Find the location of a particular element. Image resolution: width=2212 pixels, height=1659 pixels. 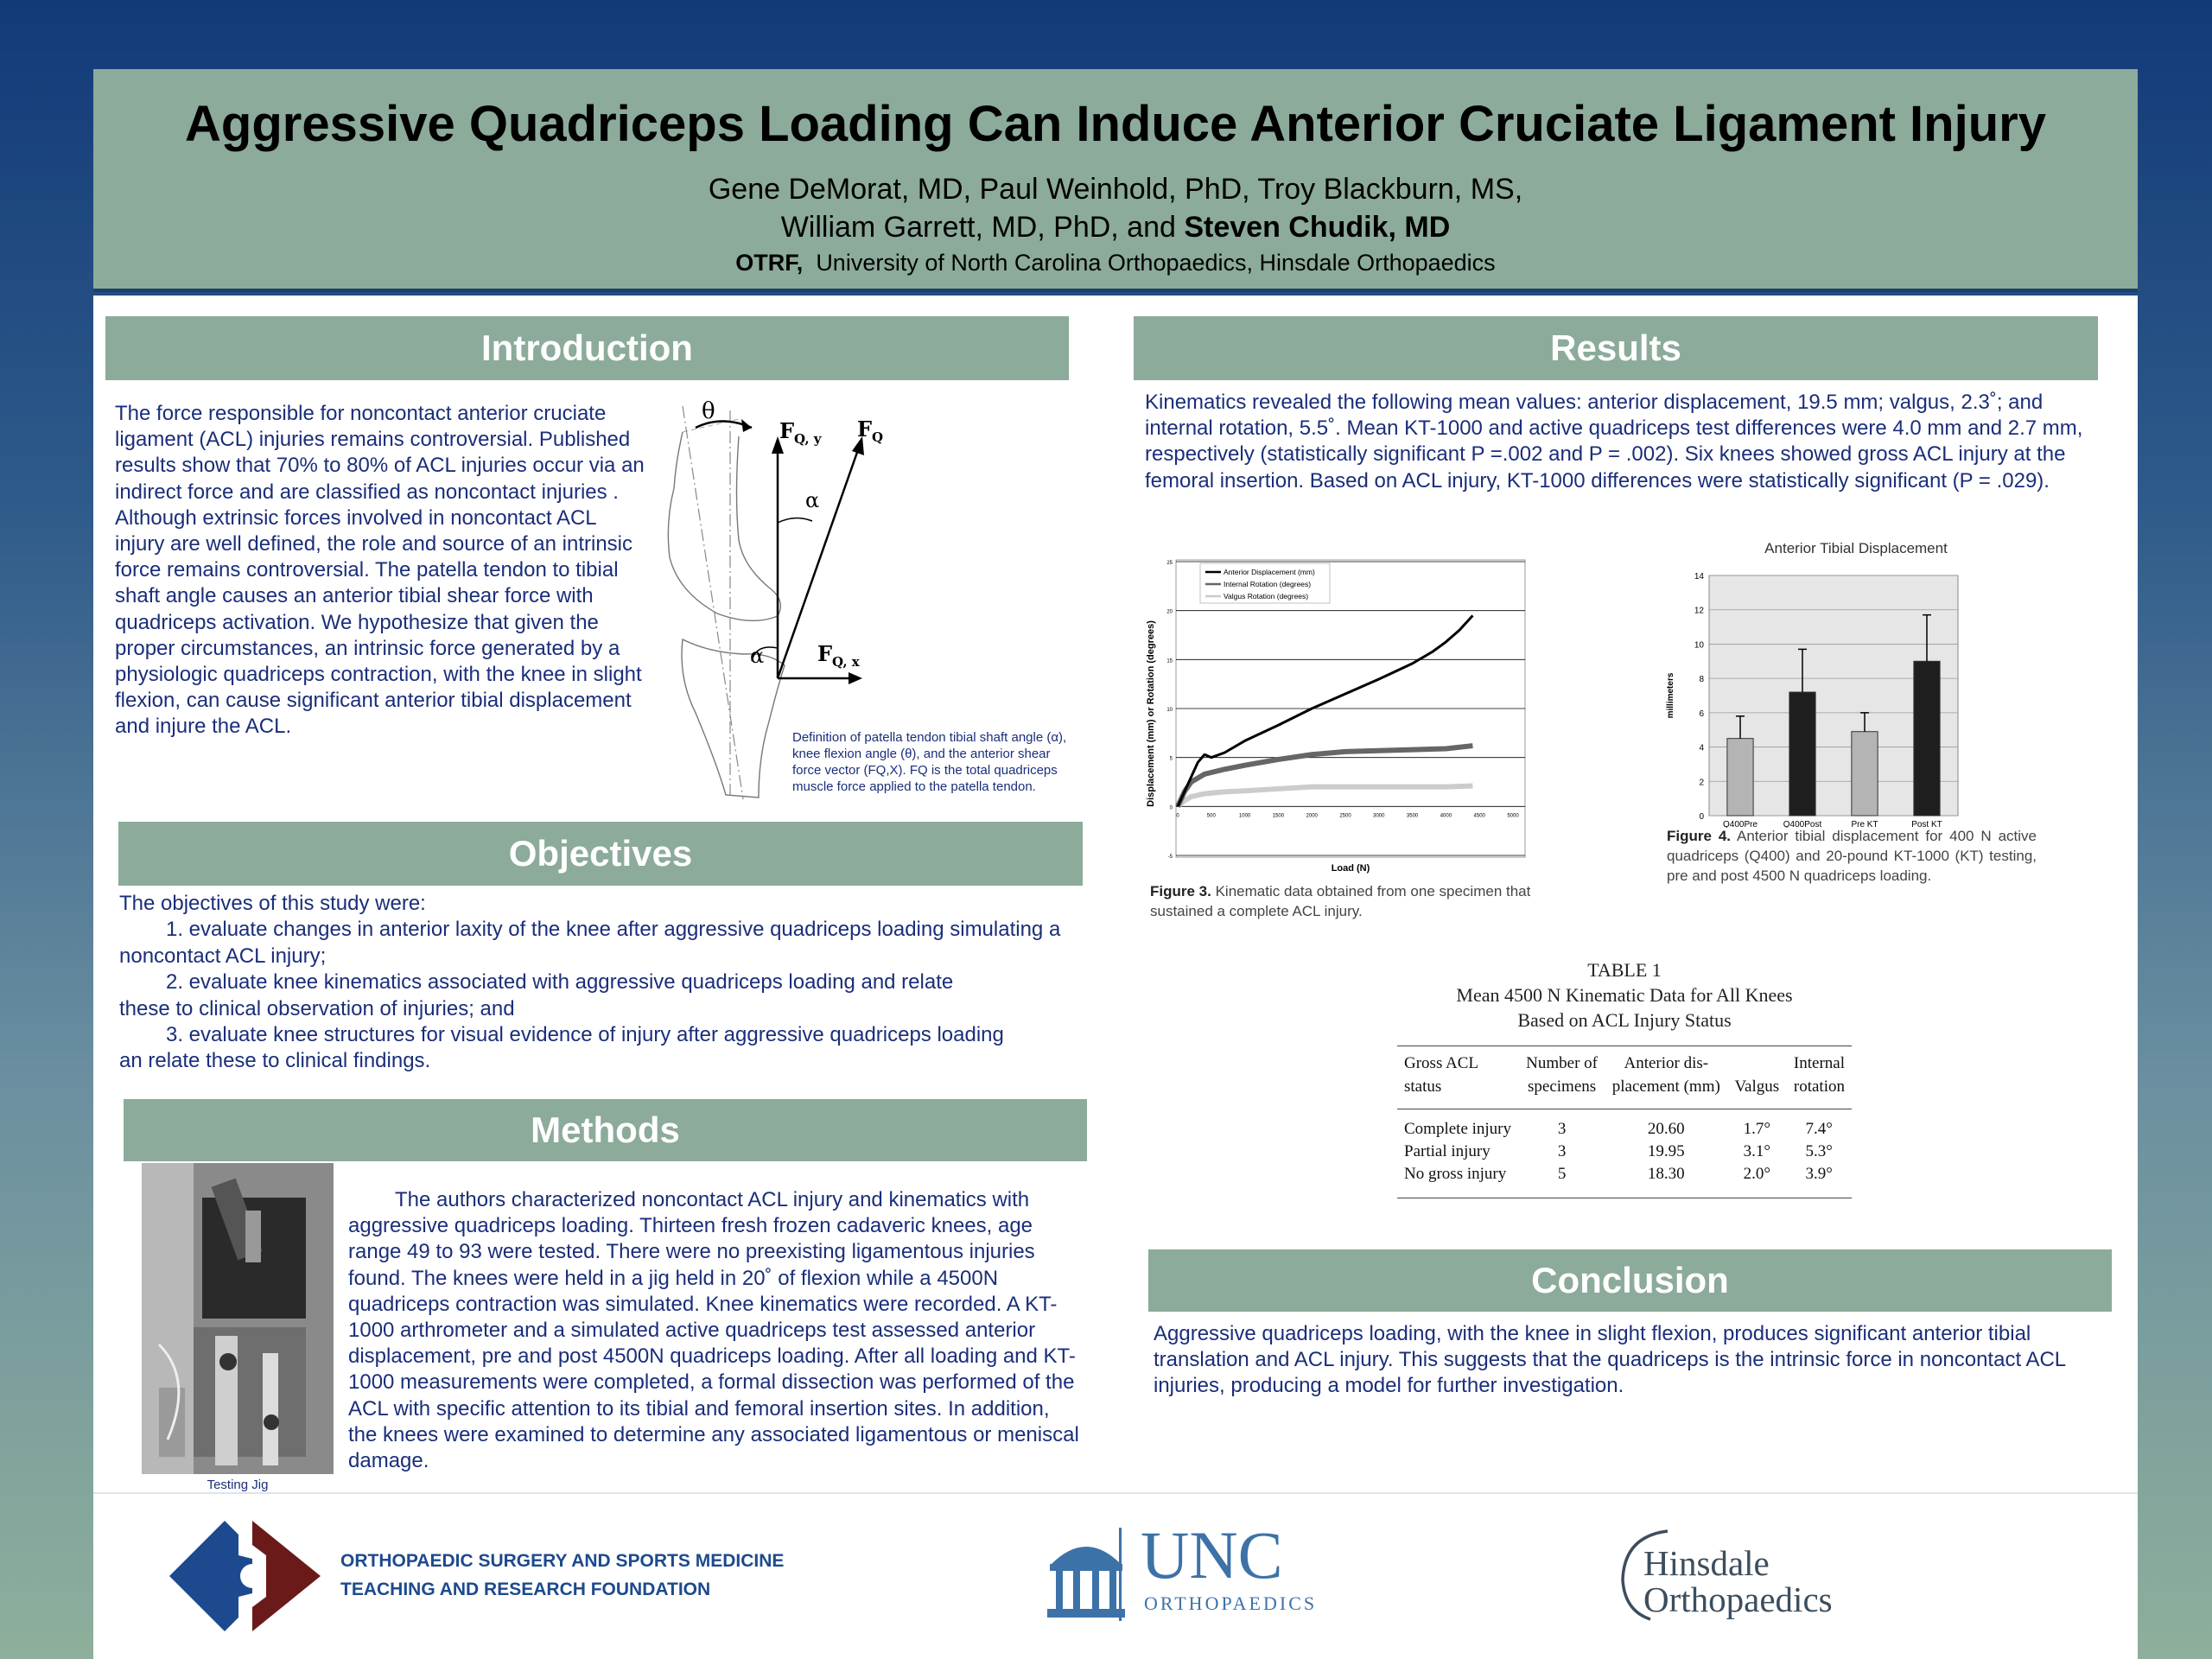

header-displacement: Anterior dis-placement (mm) is located at coordinates (1666, 1077).